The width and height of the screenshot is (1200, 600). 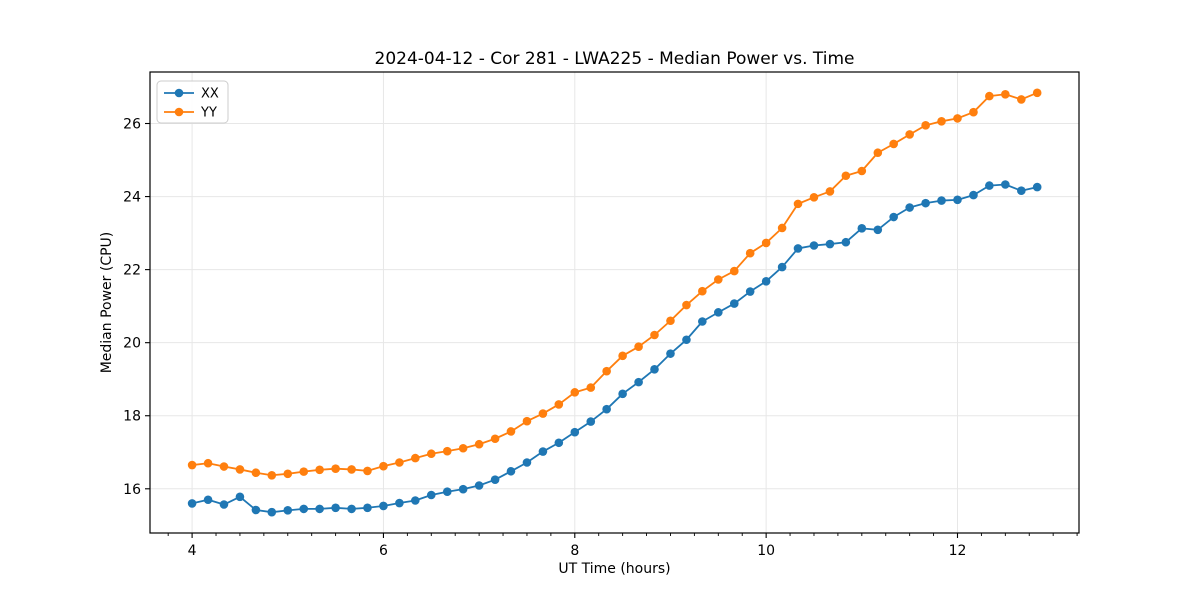 I want to click on x-tick-label: 10, so click(x=766, y=551).